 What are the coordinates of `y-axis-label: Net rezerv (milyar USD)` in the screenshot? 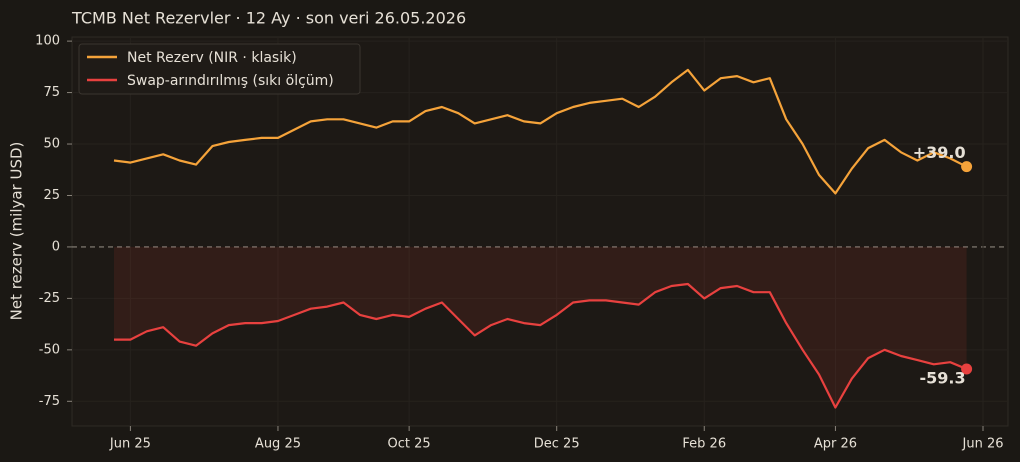 It's located at (17, 231).